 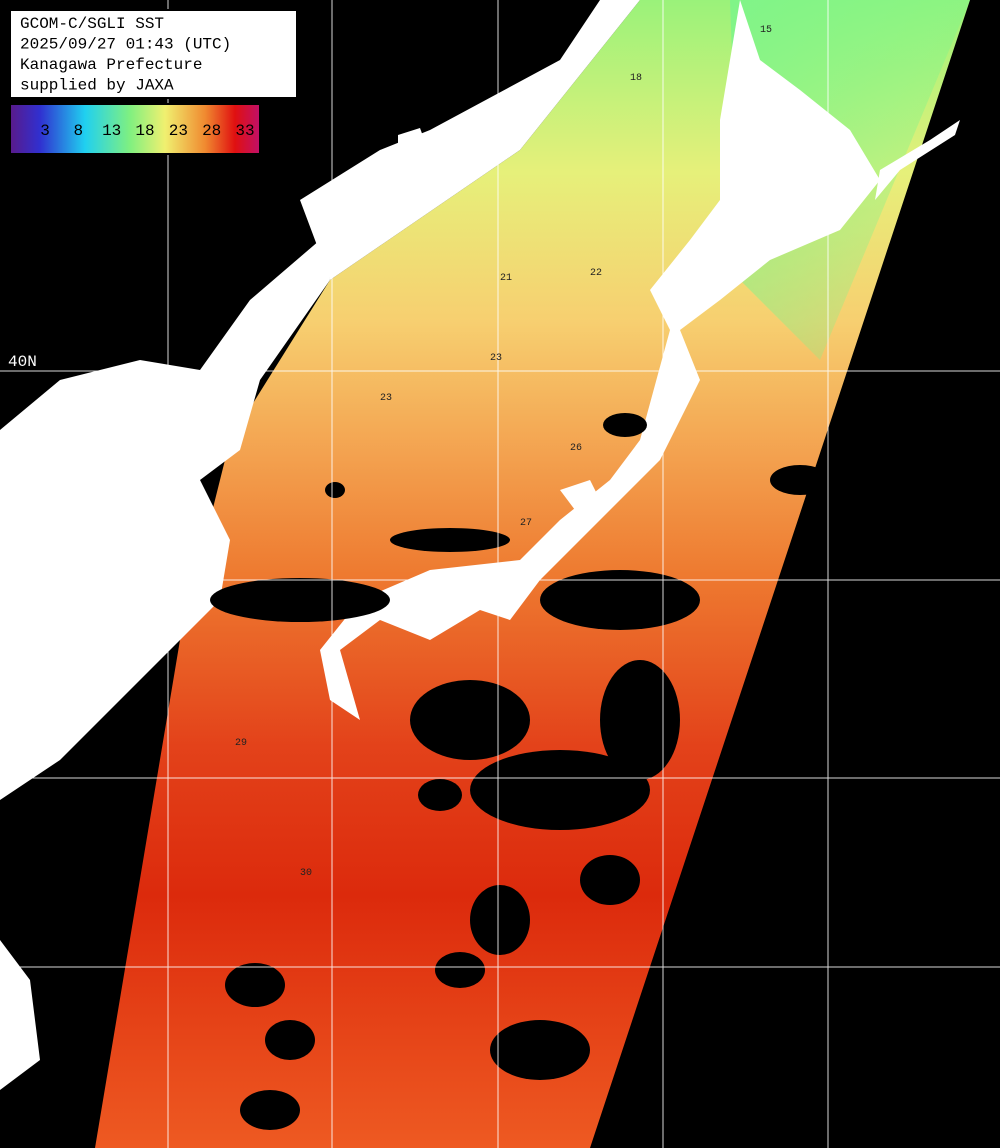 What do you see at coordinates (636, 78) in the screenshot?
I see `contour-label: 18` at bounding box center [636, 78].